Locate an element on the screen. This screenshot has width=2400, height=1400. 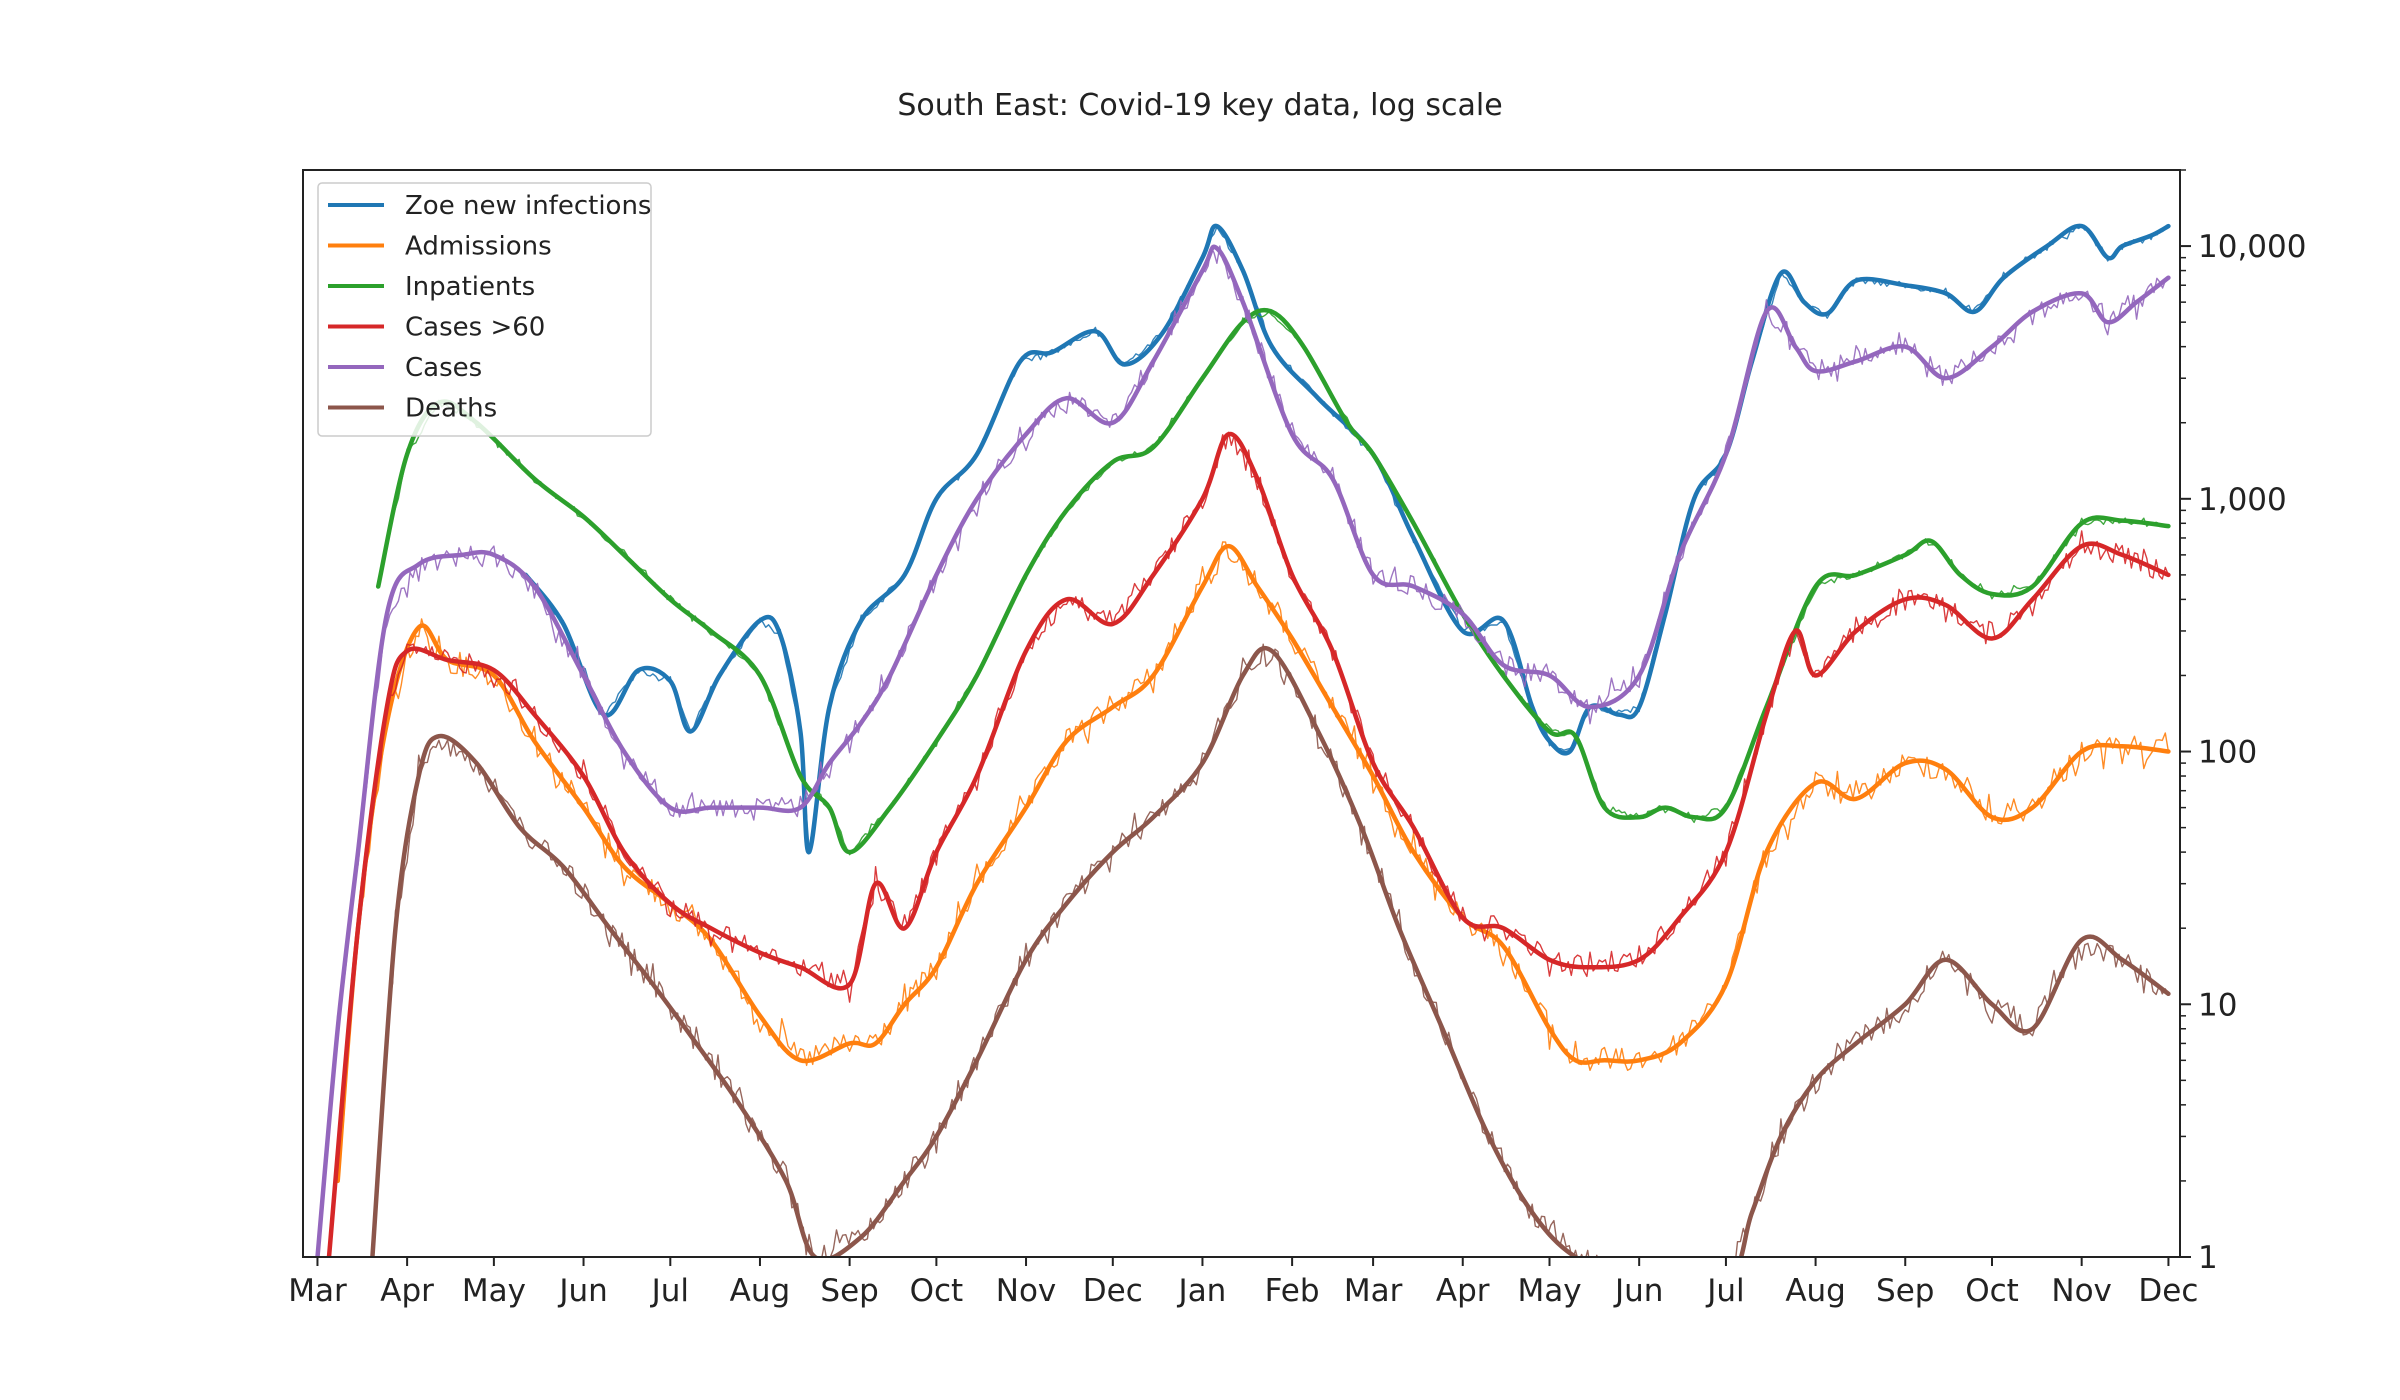
y-tick-label: 1,000 is located at coordinates (2242, 500).